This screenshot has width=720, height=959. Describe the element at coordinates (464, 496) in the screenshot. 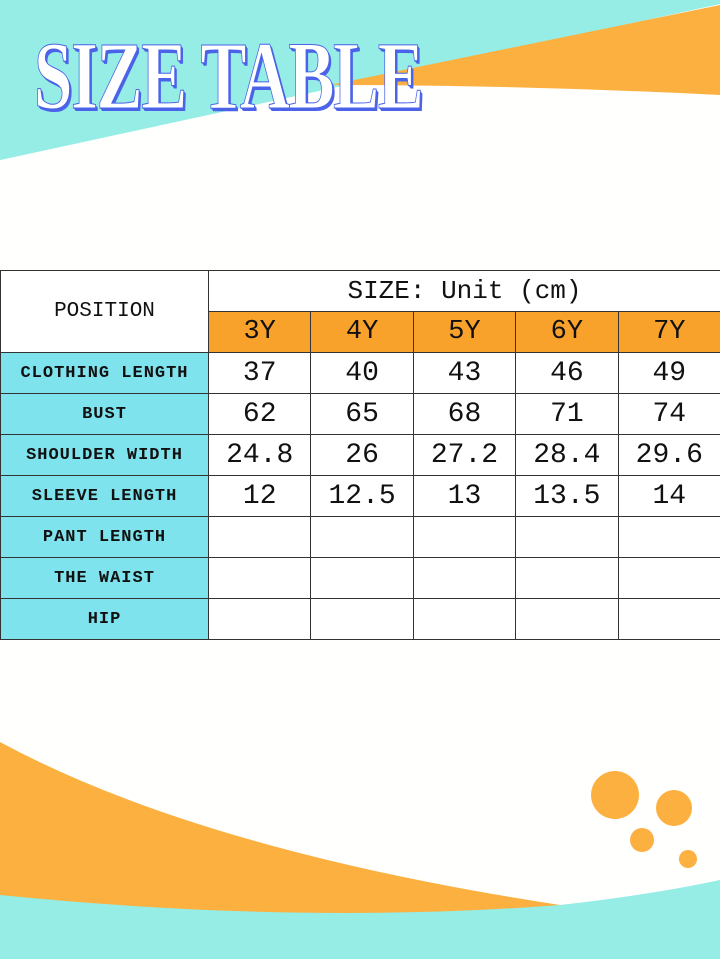

I see `table-cell: 13` at that location.